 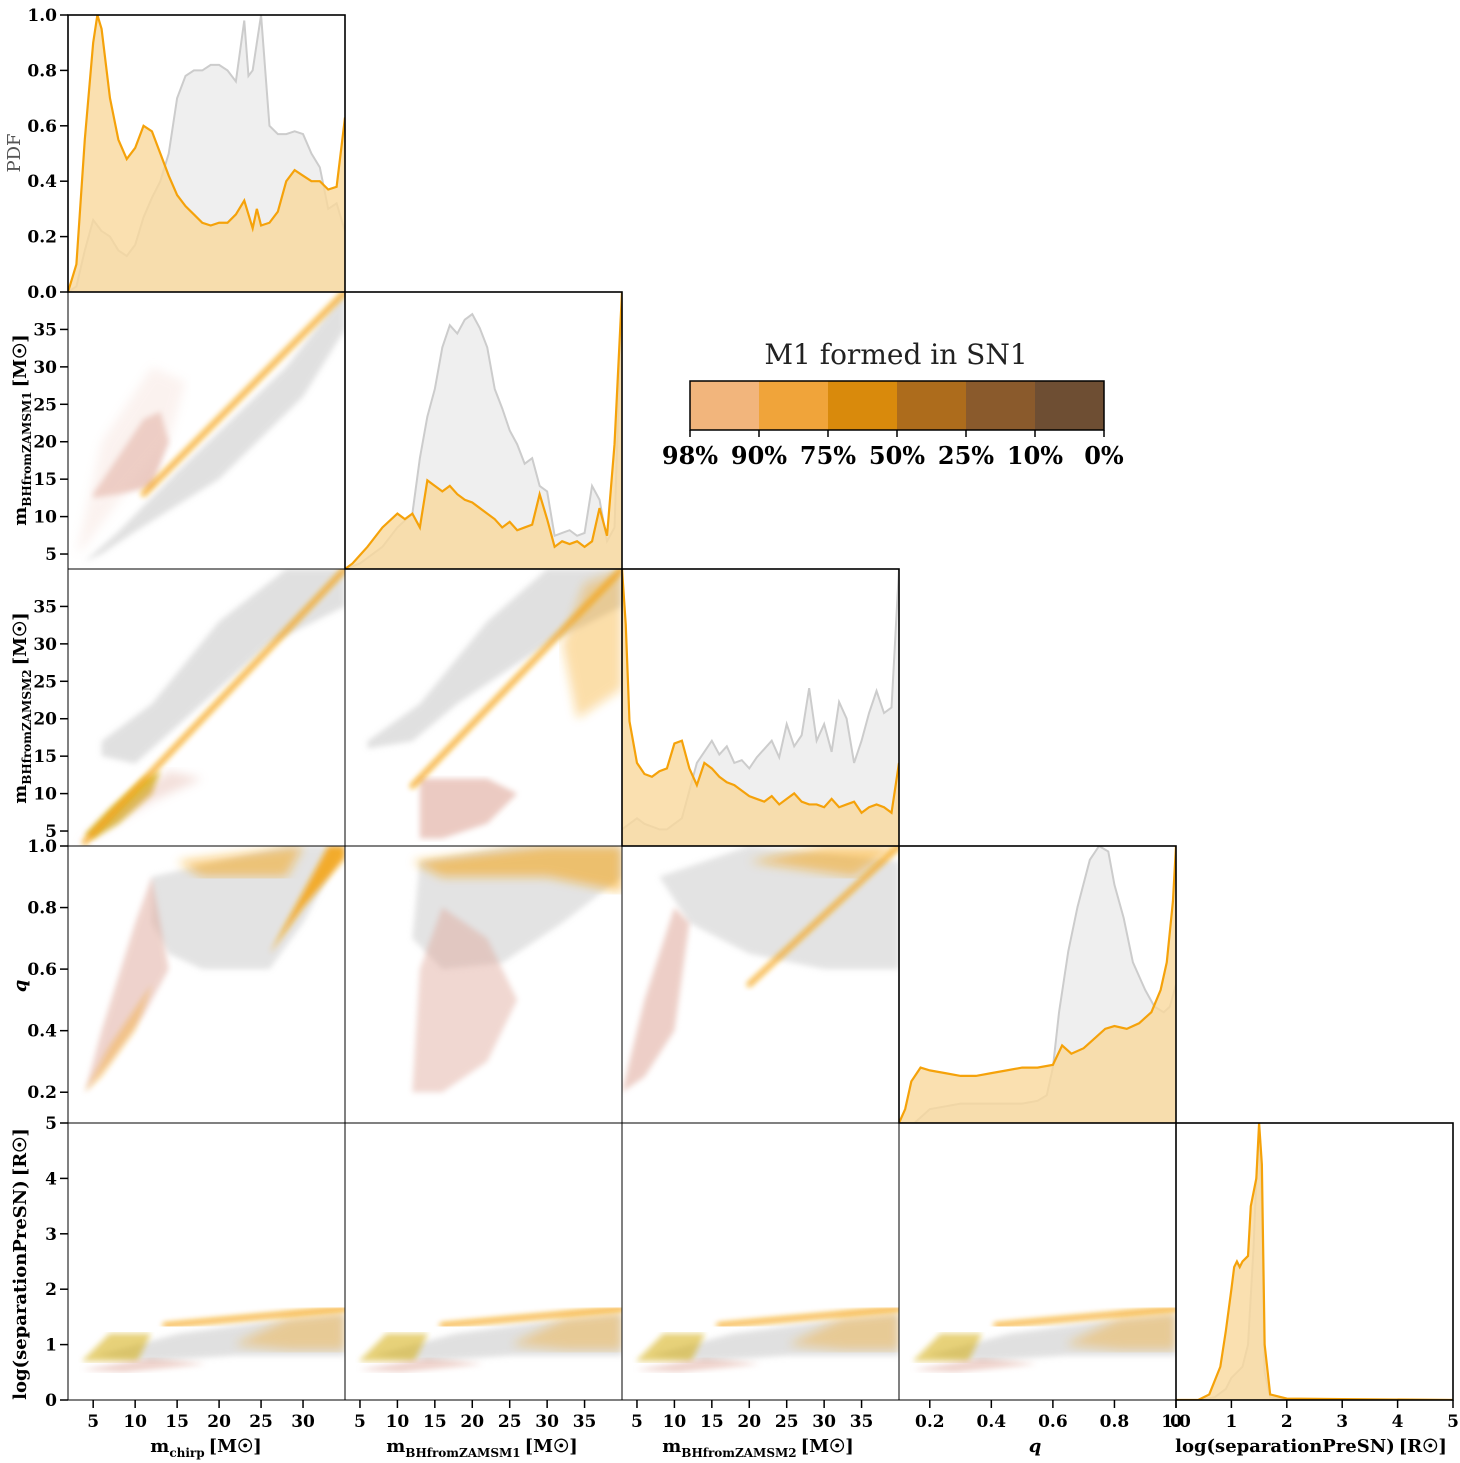 I want to click on pdf-panel-mchirp, so click(x=206, y=153).